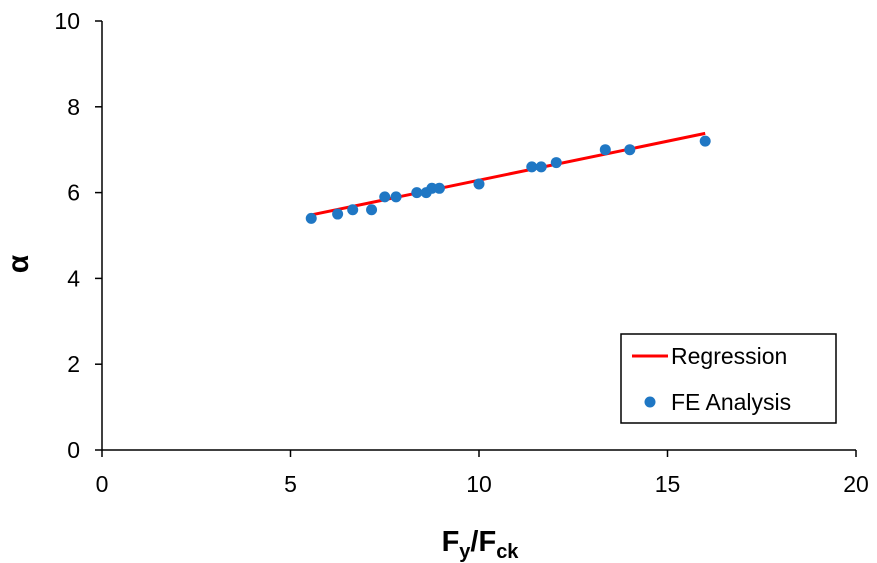 Image resolution: width=877 pixels, height=563 pixels. I want to click on y-axis-ticks: 0 2 4 6 8 10, so click(78, 235).